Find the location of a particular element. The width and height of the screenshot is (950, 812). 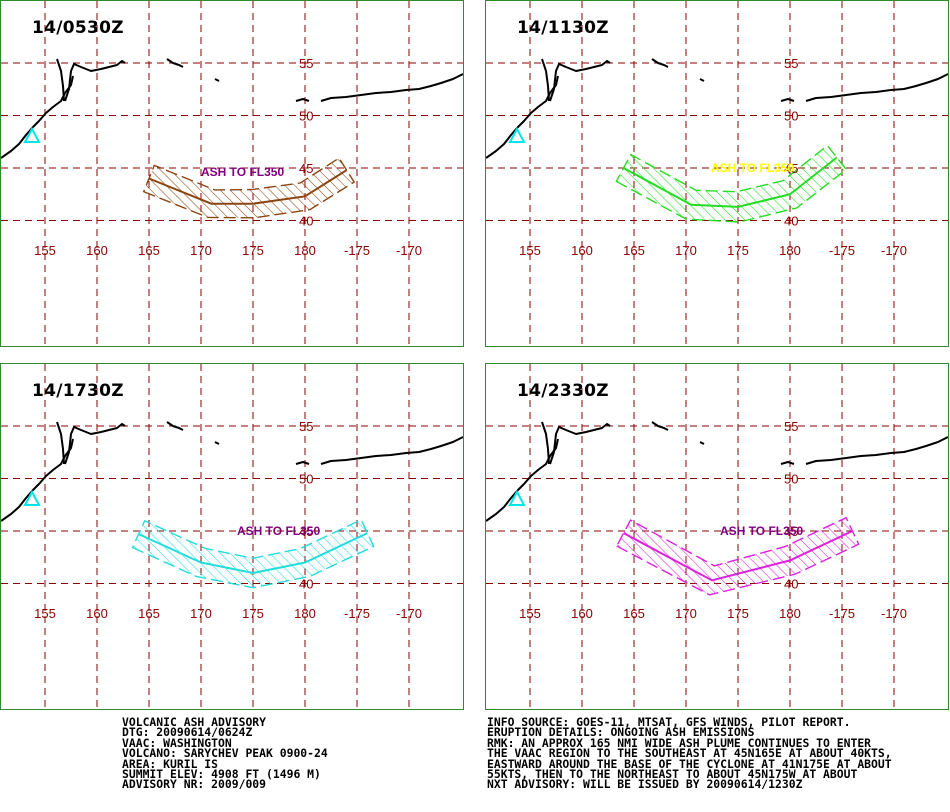

advisory-line: VOLCANO: SARYCHEV PEAK 0900-24 is located at coordinates (225, 753).